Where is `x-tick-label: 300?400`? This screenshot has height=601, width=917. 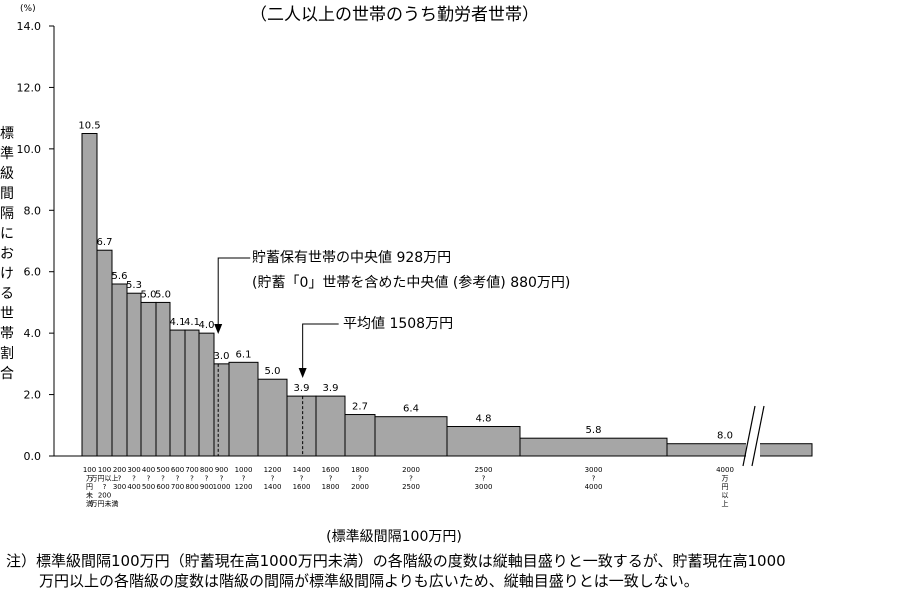
x-tick-label: 300?400 is located at coordinates (133, 478).